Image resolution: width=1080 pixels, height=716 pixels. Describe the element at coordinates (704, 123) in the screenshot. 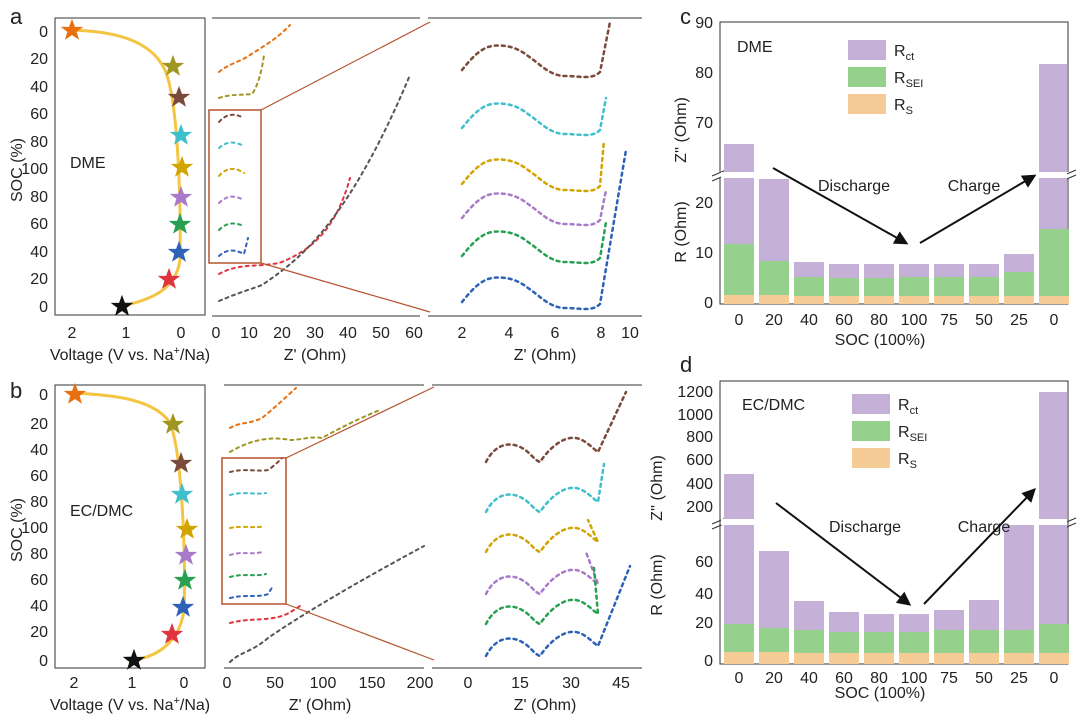

I see `y-tick-label: 70` at that location.